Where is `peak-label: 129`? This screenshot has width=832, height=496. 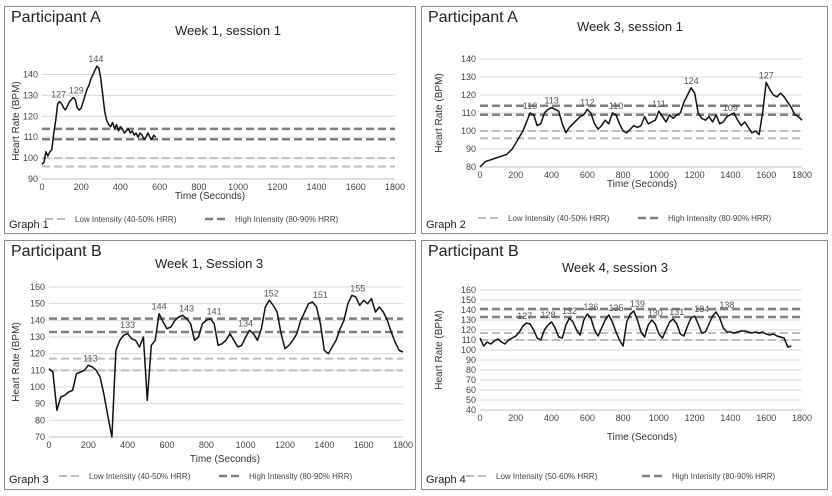 peak-label: 129 is located at coordinates (76, 90).